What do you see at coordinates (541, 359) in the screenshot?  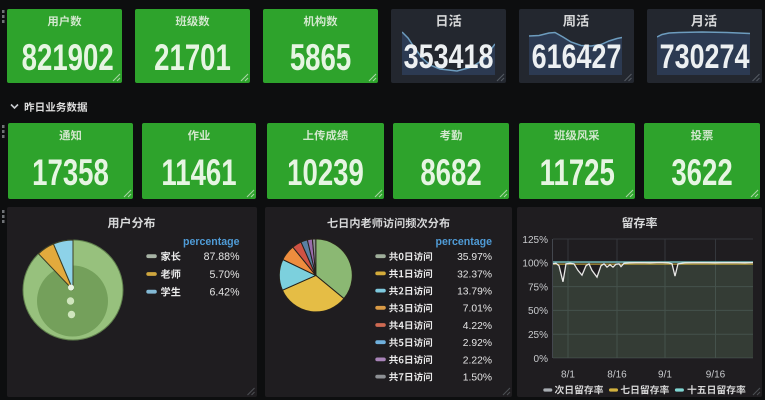 I see `svg-text: 0%` at bounding box center [541, 359].